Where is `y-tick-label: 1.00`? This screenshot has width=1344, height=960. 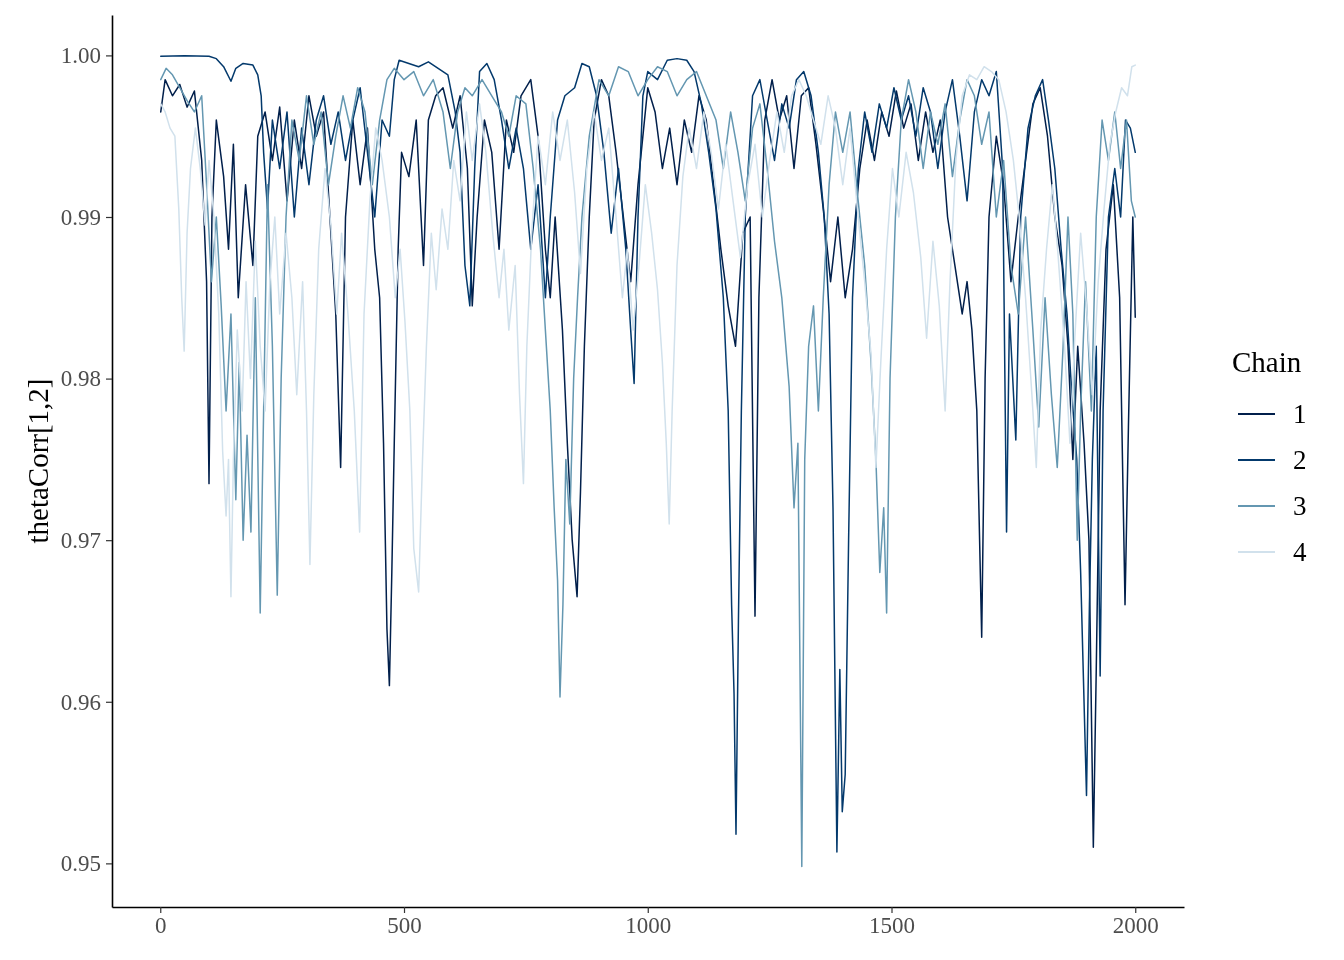
y-tick-label: 1.00 is located at coordinates (80, 56).